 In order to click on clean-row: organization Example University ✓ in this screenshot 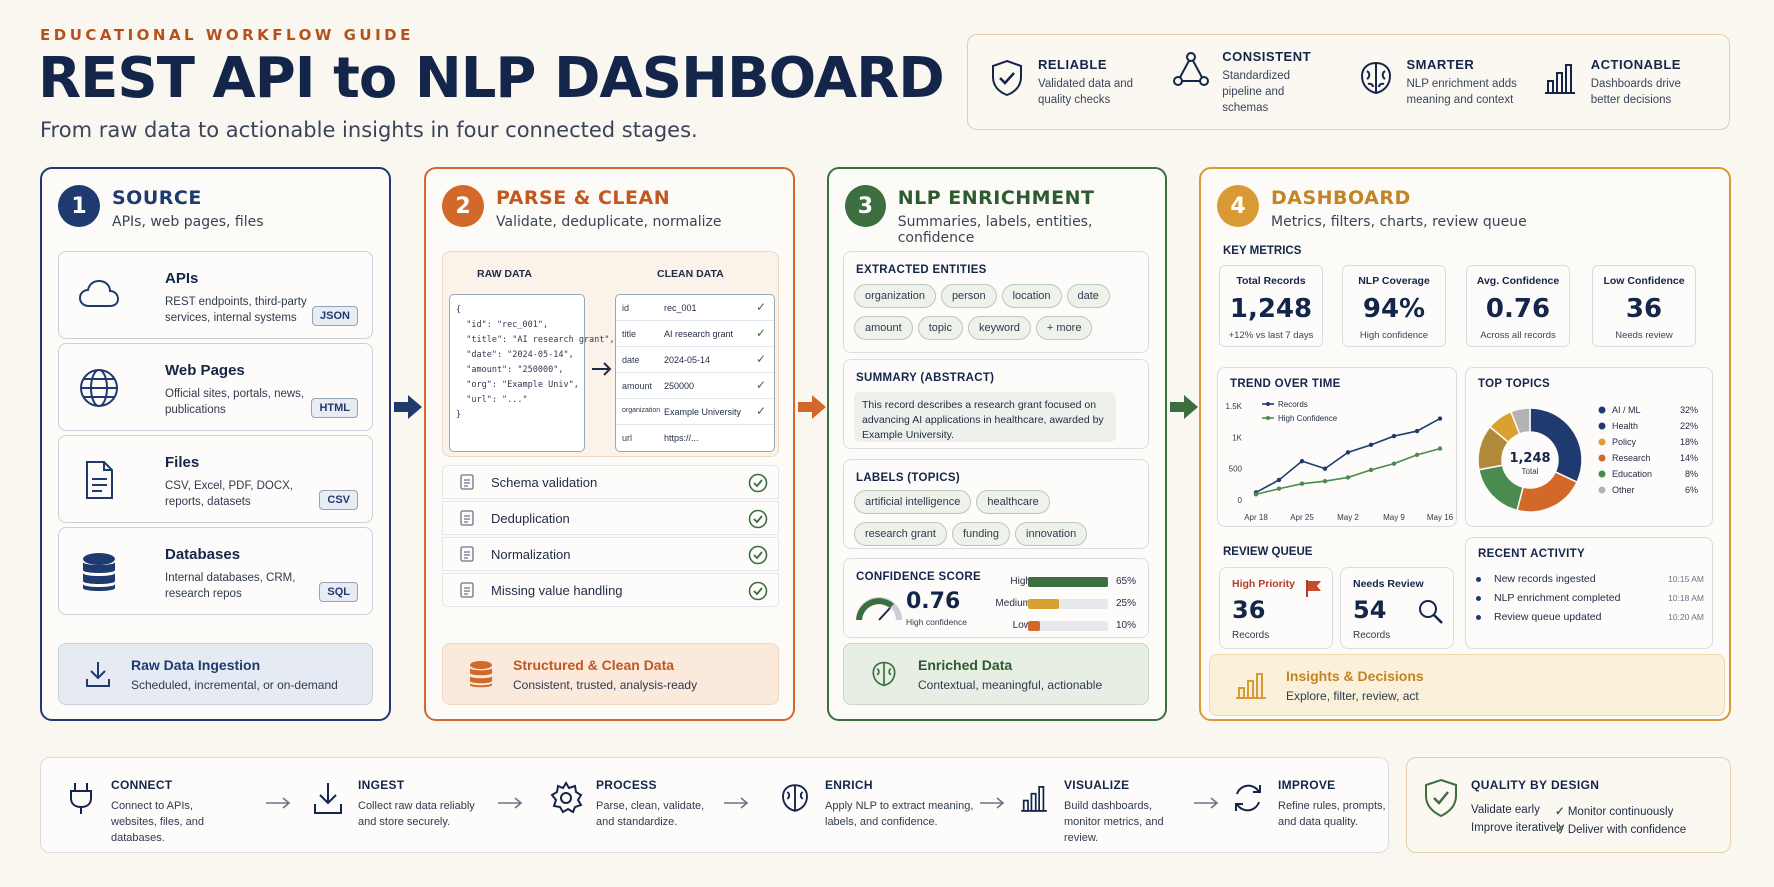, I will do `click(695, 412)`.